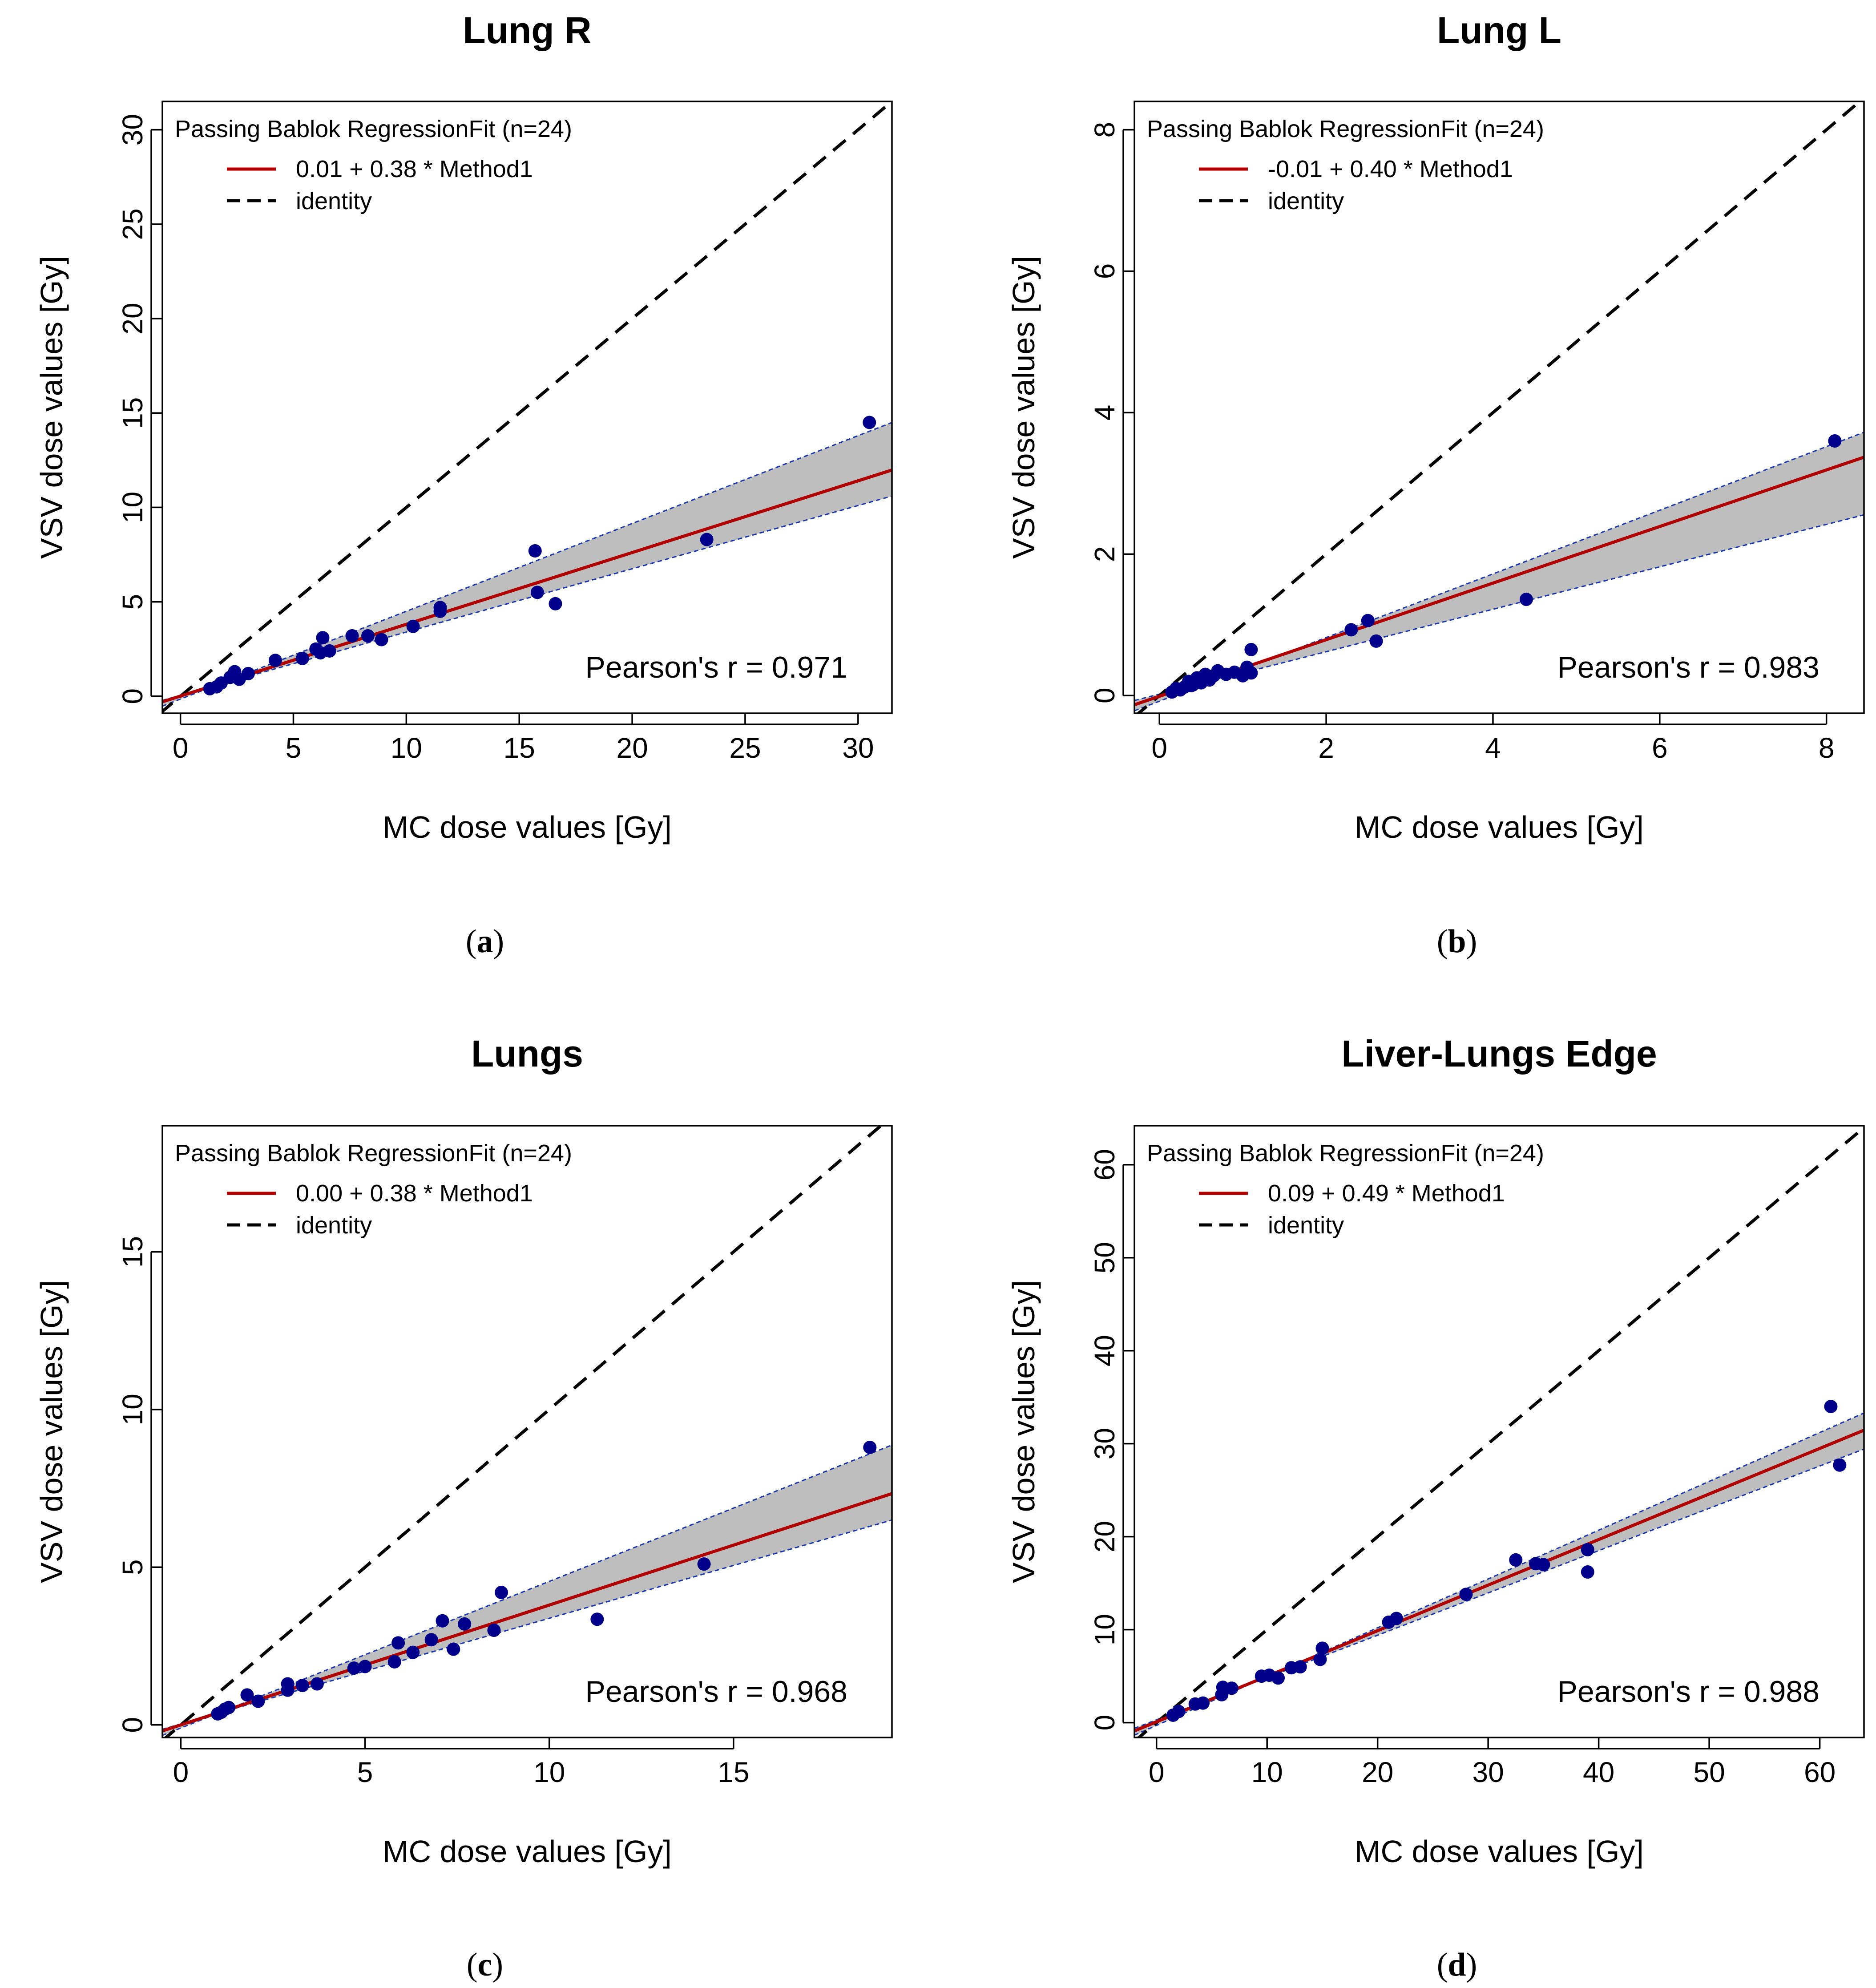 The width and height of the screenshot is (1876, 1988). I want to click on confidence-band, so click(527, 1590).